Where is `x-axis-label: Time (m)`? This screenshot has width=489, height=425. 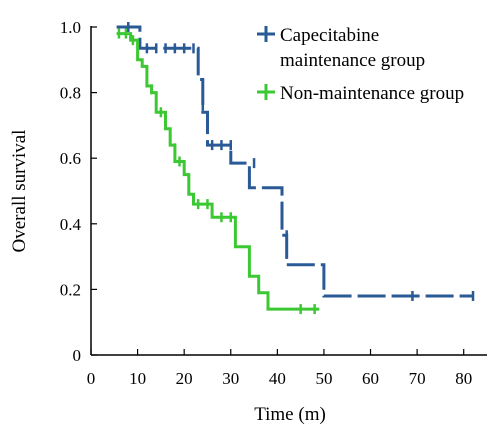
x-axis-label: Time (m) is located at coordinates (290, 414).